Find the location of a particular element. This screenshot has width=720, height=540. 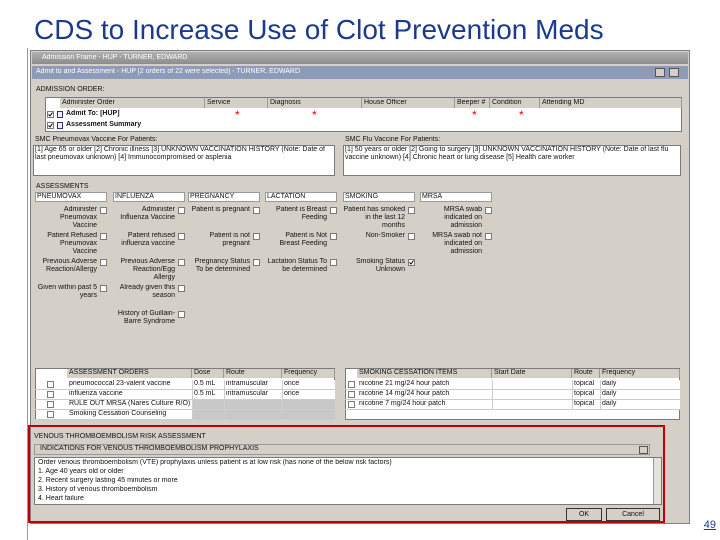

cell-text: nicotine 7 mg/24 hour patch is located at coordinates (402, 403).